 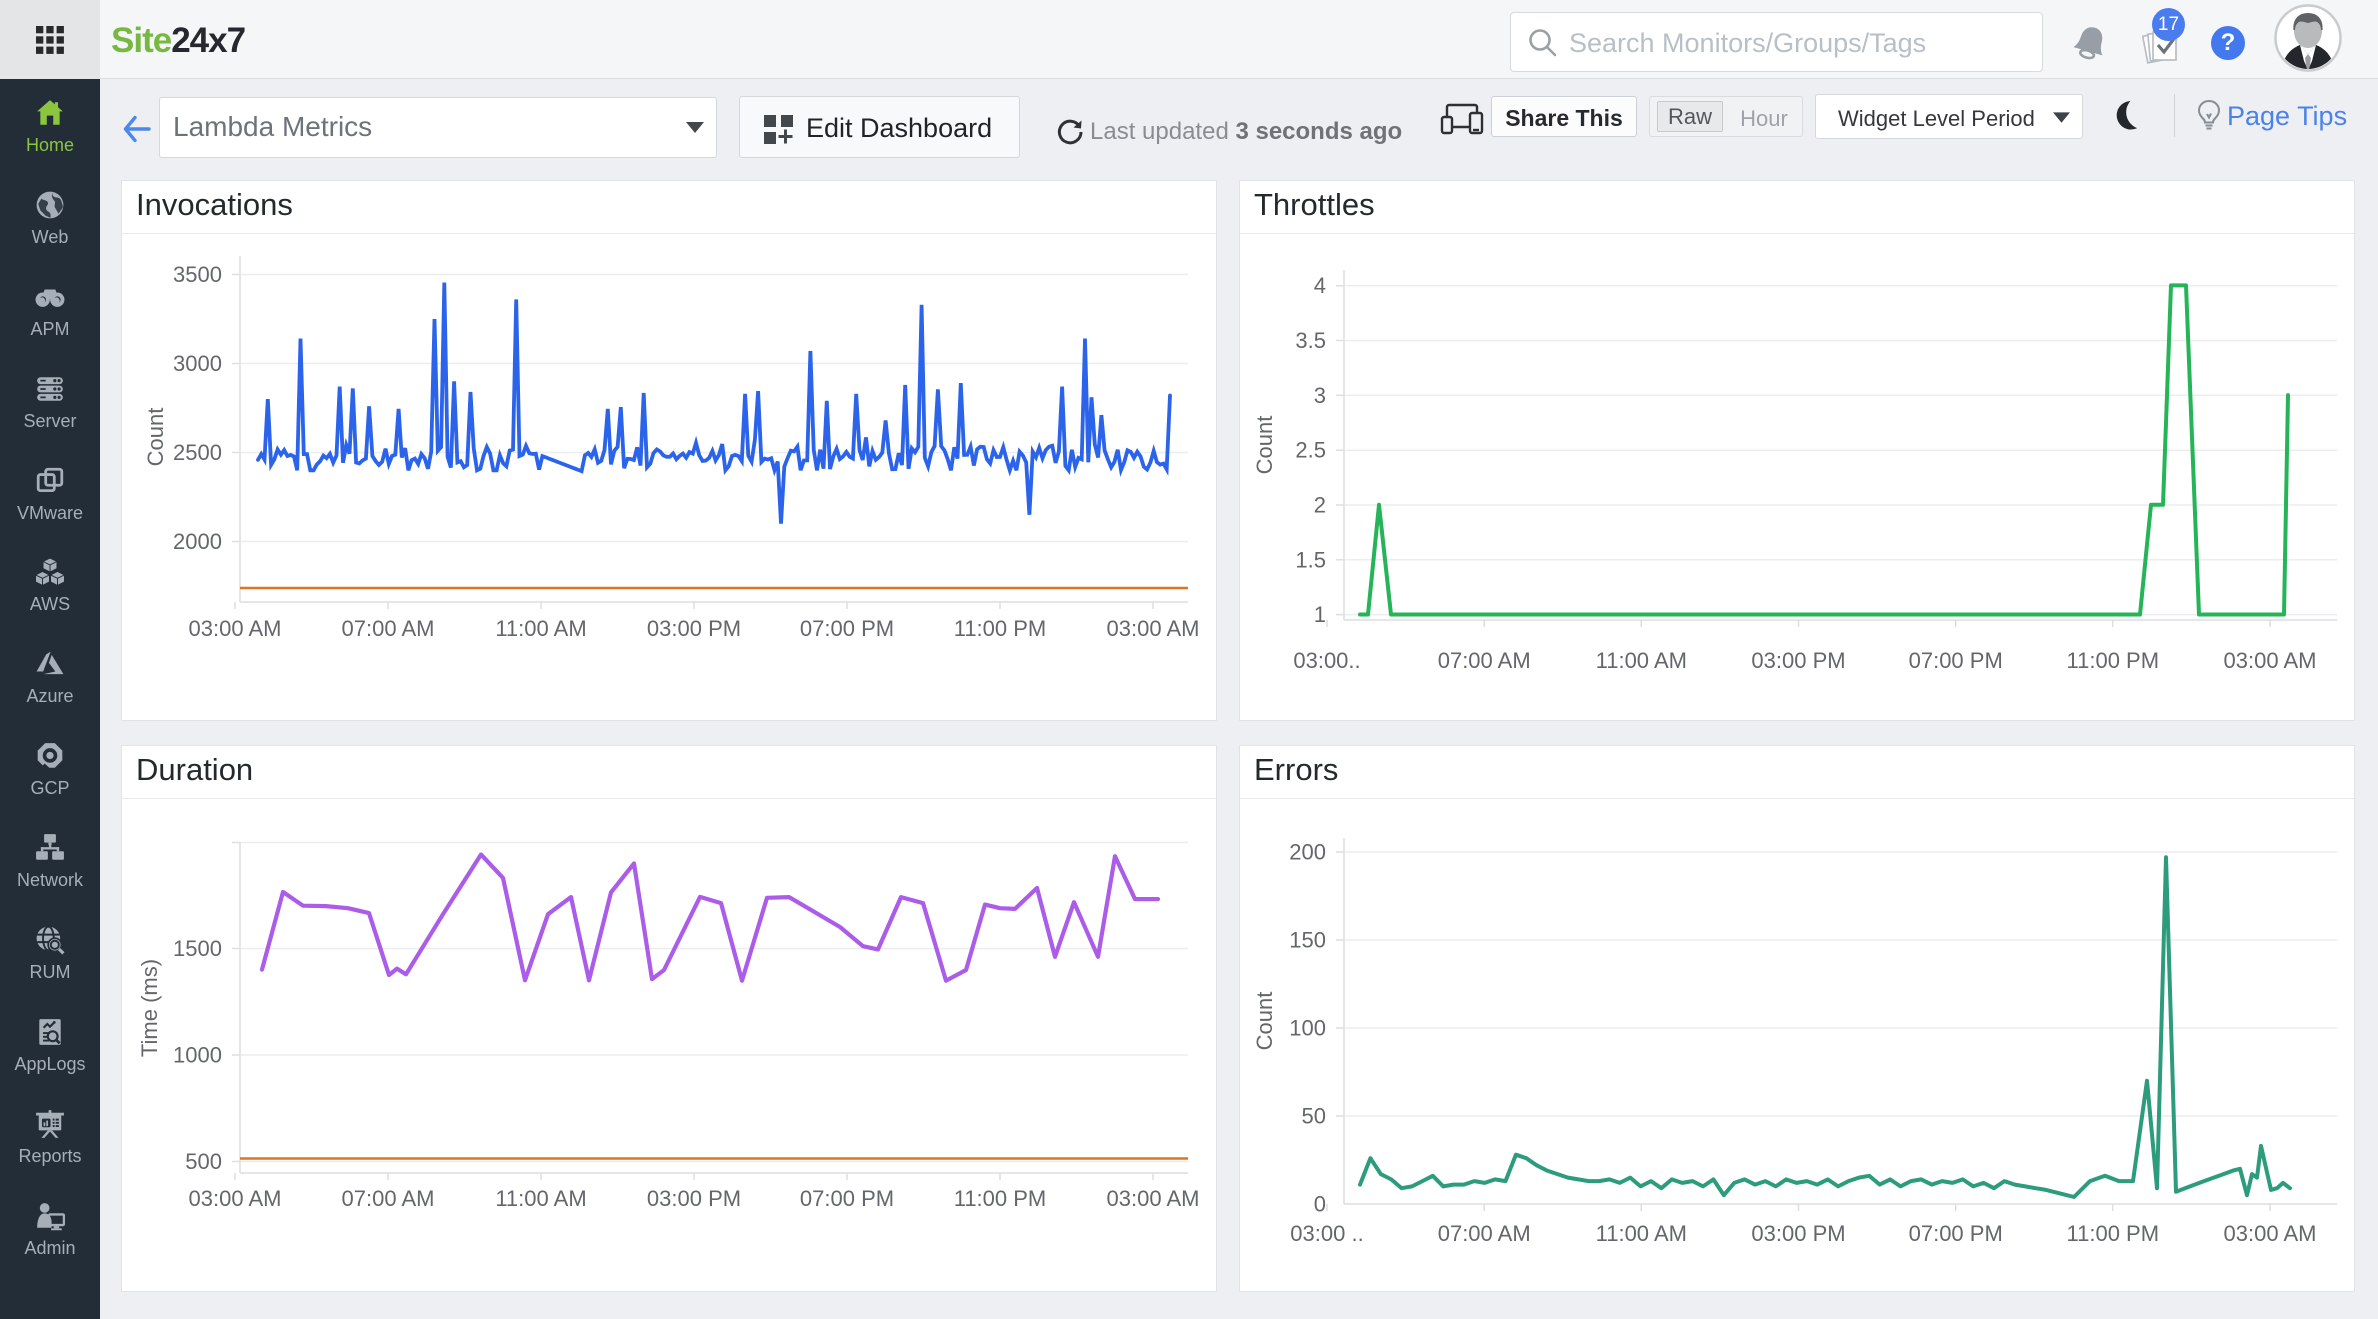 What do you see at coordinates (1310, 559) in the screenshot?
I see `svg-text: 1.5` at bounding box center [1310, 559].